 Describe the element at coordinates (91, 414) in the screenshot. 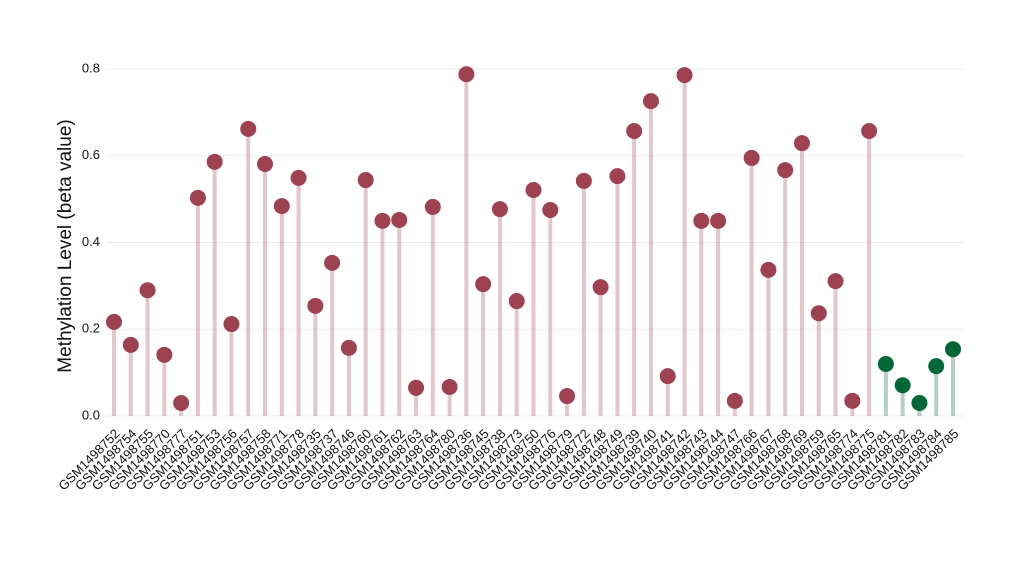

I see `y-tick-label: 0.0` at that location.